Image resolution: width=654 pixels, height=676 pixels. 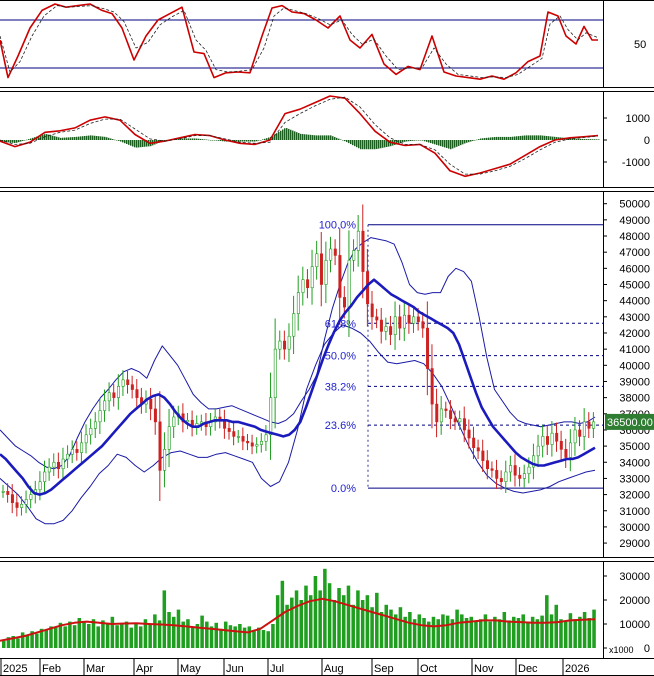 I want to click on price-tick-label: 34000, so click(x=634, y=463).